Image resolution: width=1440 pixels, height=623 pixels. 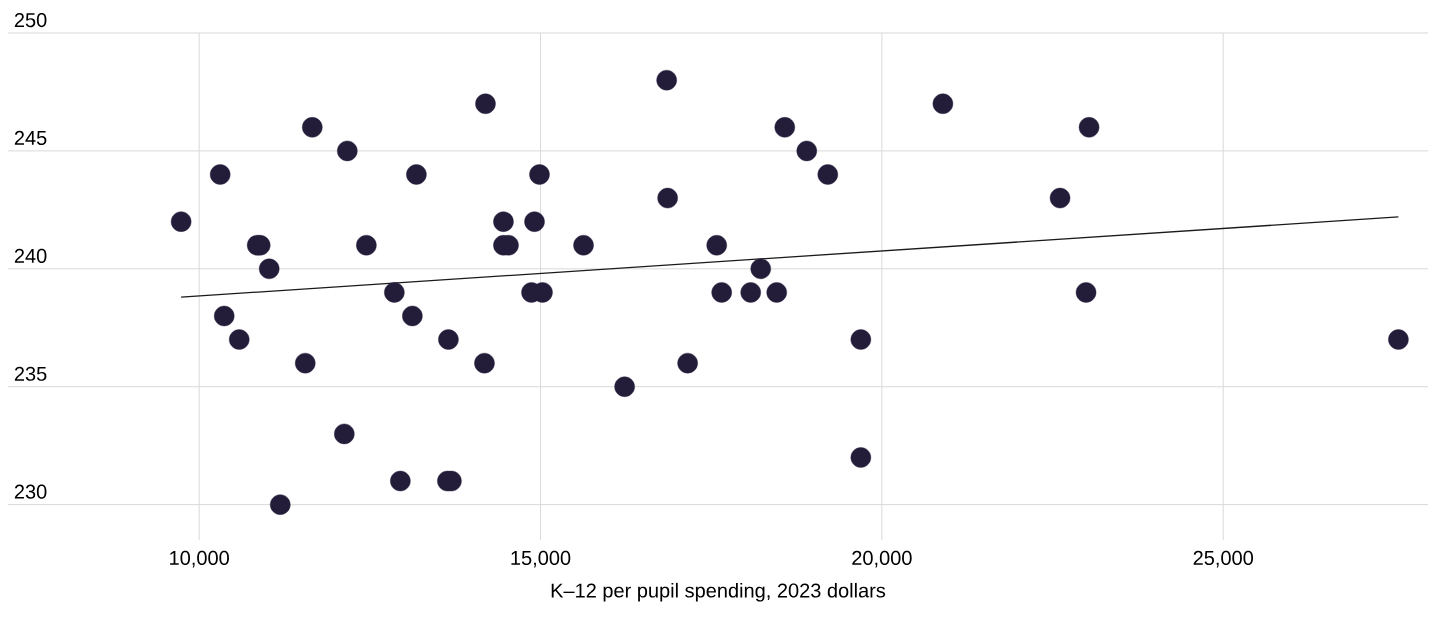 I want to click on y-tick-label: 245, so click(x=30, y=138).